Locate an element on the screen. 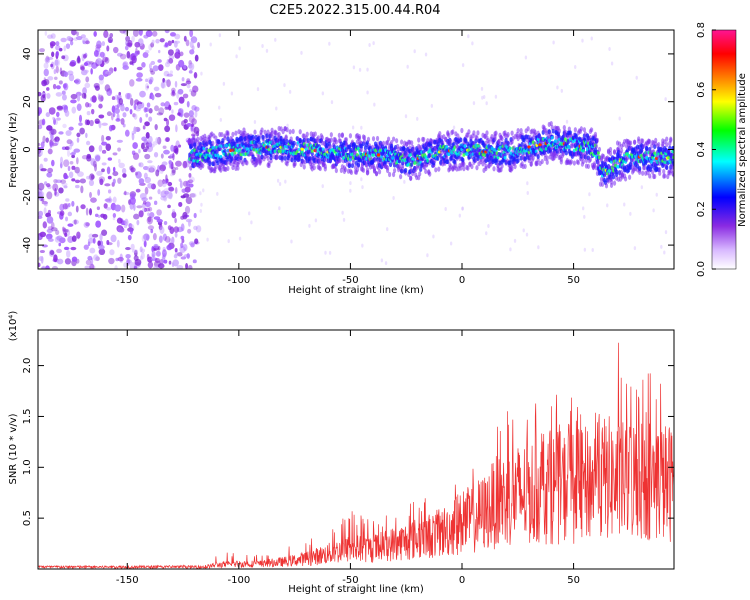 The image size is (750, 600). colorbar-tick-label: 0.2 is located at coordinates (701, 209).